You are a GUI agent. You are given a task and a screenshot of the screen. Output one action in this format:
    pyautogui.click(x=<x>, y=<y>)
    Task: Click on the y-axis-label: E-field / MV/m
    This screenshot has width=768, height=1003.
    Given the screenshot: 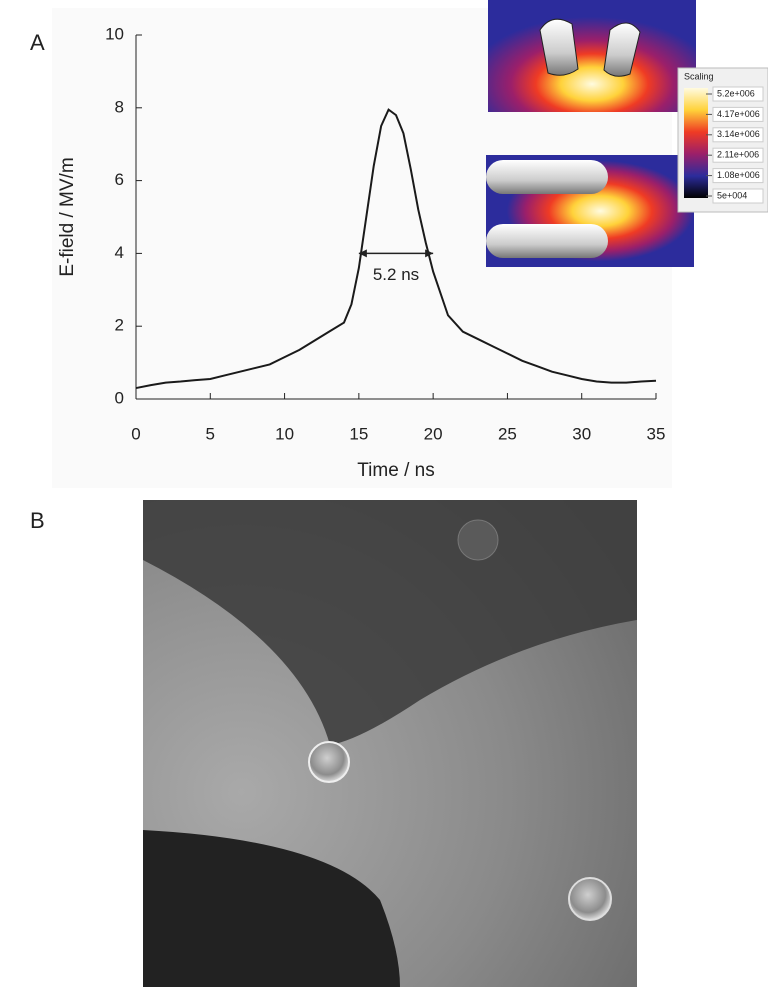 What is the action you would take?
    pyautogui.click(x=67, y=216)
    